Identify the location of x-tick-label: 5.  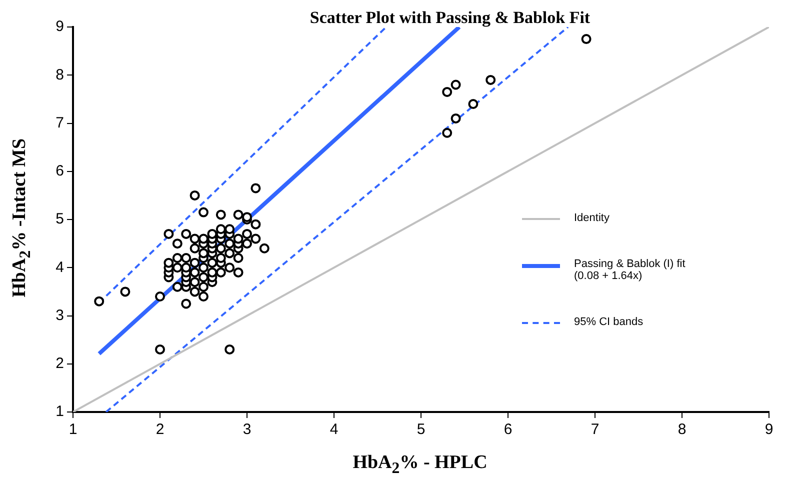
(421, 429).